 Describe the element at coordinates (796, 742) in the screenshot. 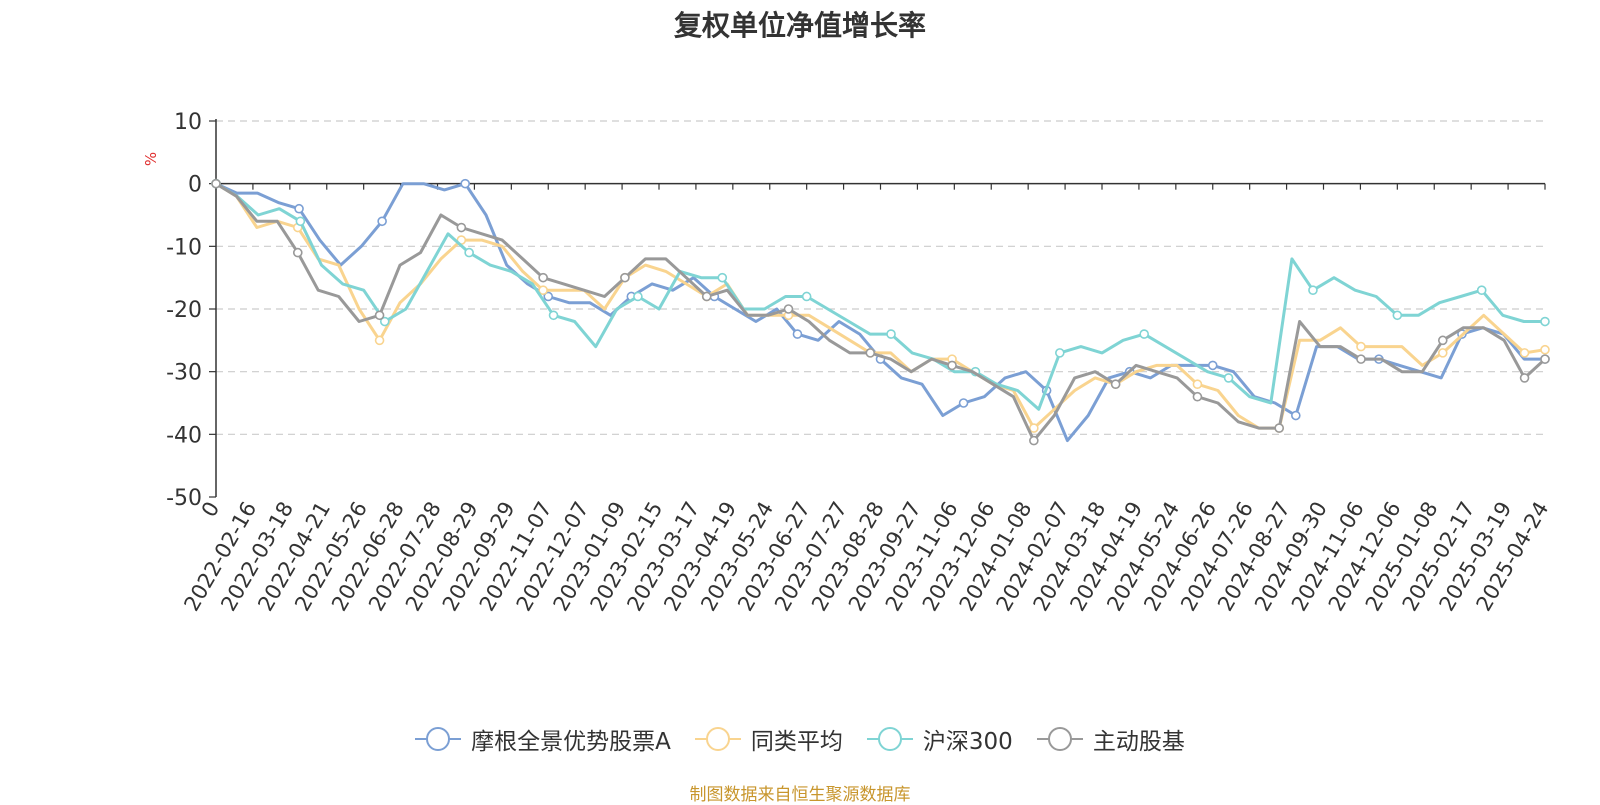

I see `legend-label: 同类平均` at that location.